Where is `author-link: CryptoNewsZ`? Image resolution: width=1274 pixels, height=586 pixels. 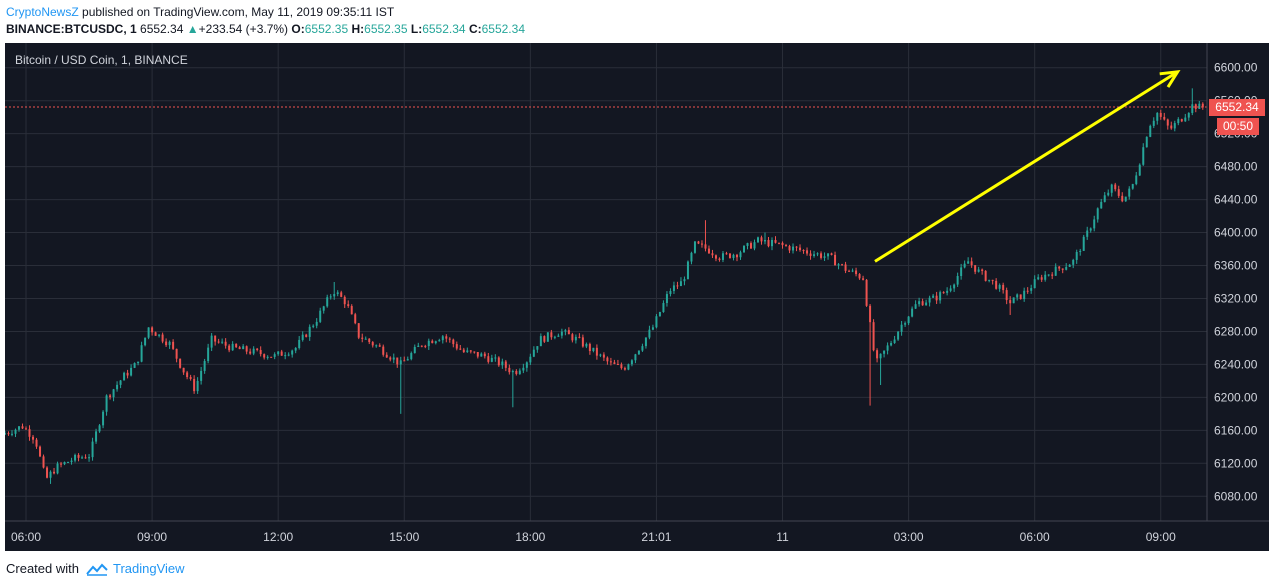 author-link: CryptoNewsZ is located at coordinates (42, 12).